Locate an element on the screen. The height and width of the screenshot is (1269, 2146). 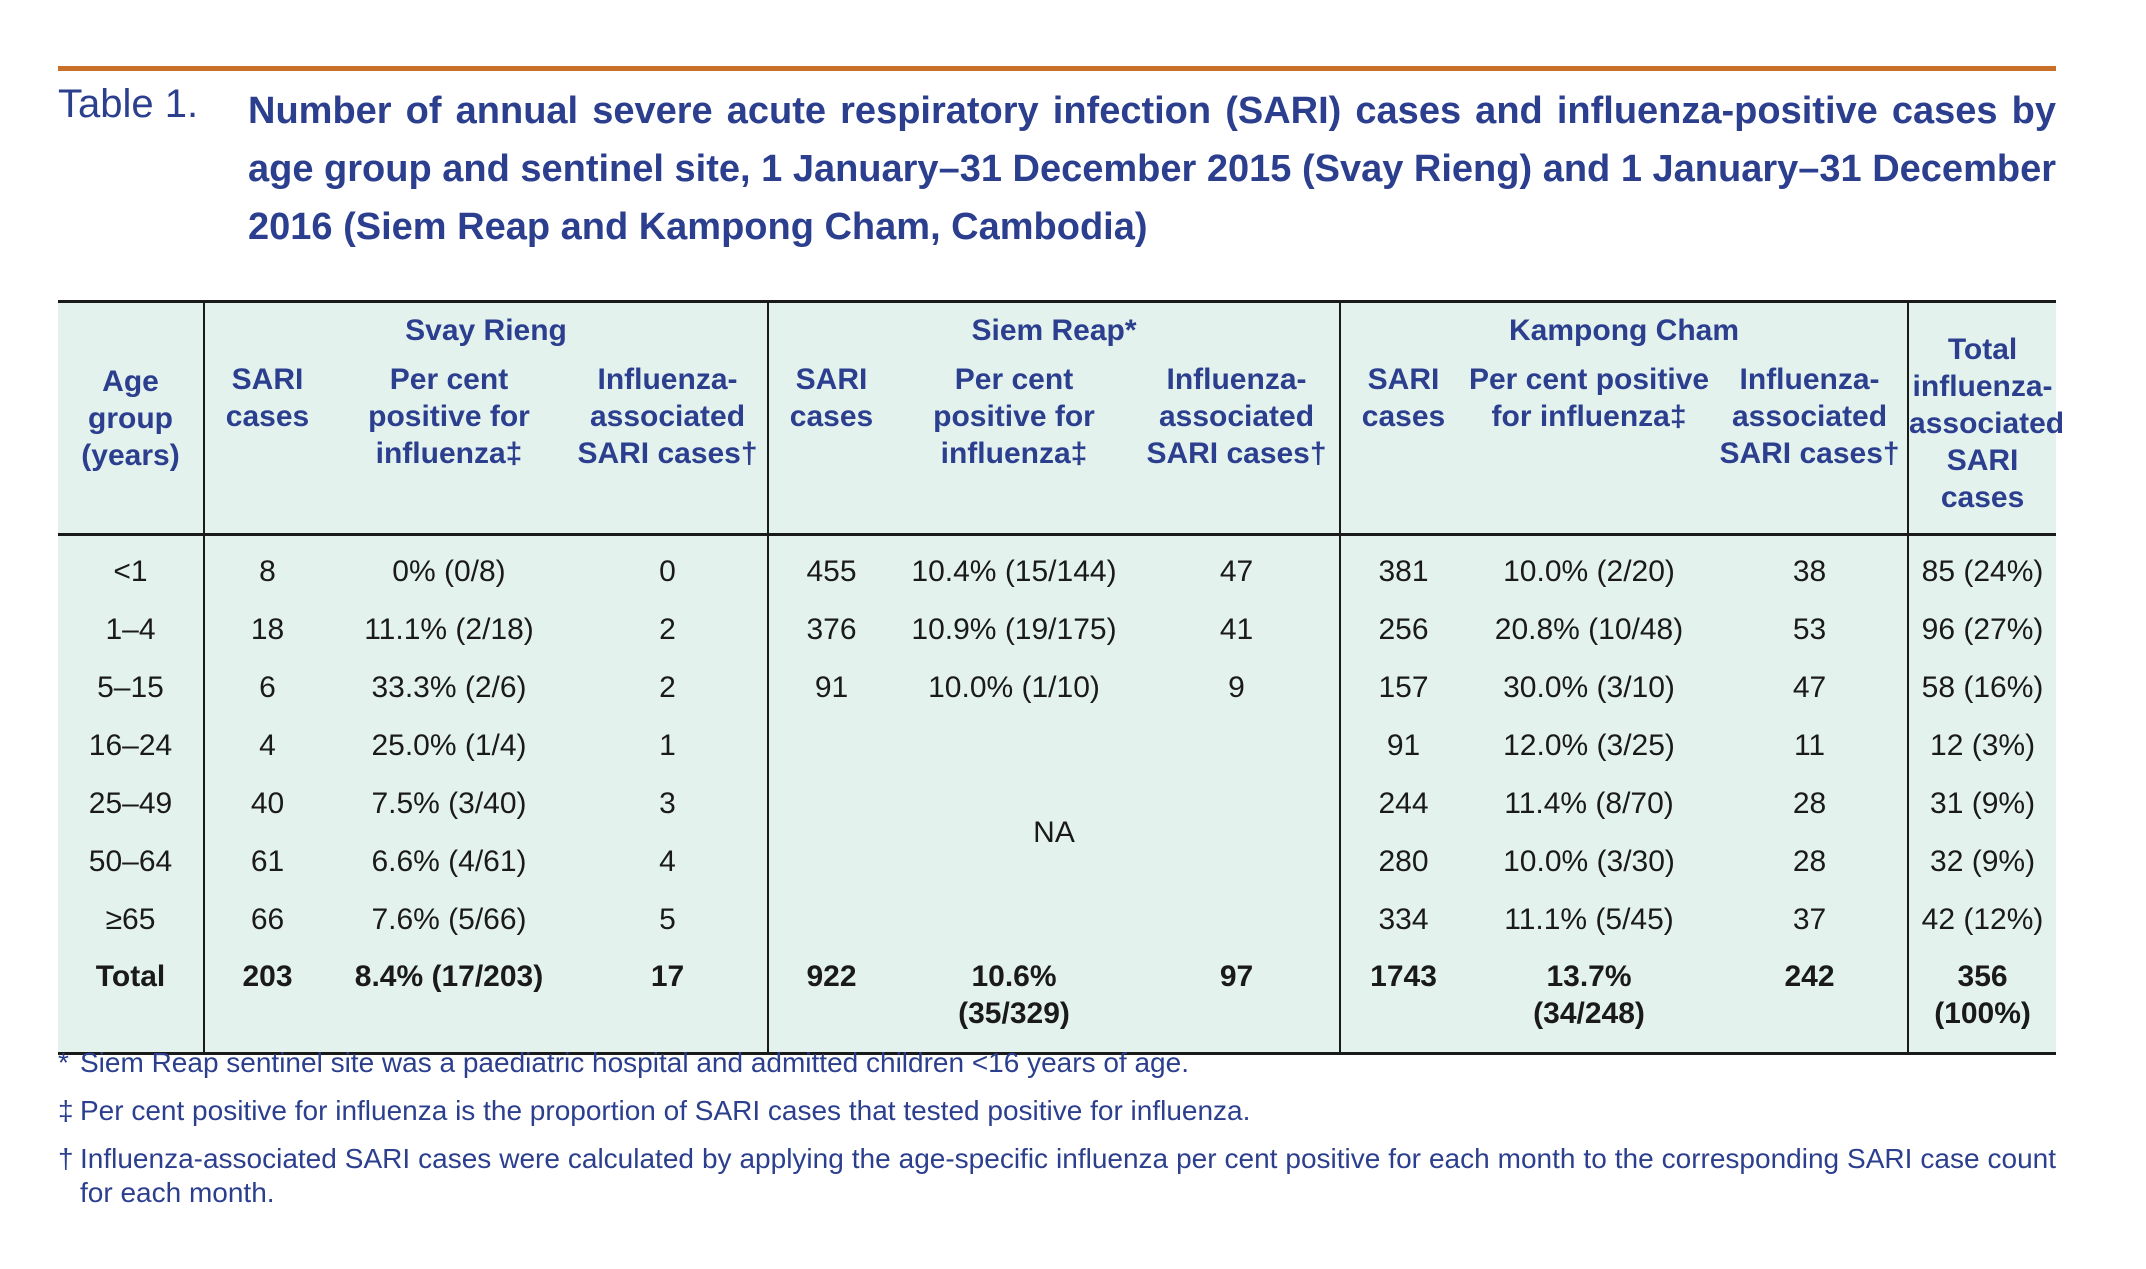
age-cell: 50–64 is located at coordinates (130, 861).